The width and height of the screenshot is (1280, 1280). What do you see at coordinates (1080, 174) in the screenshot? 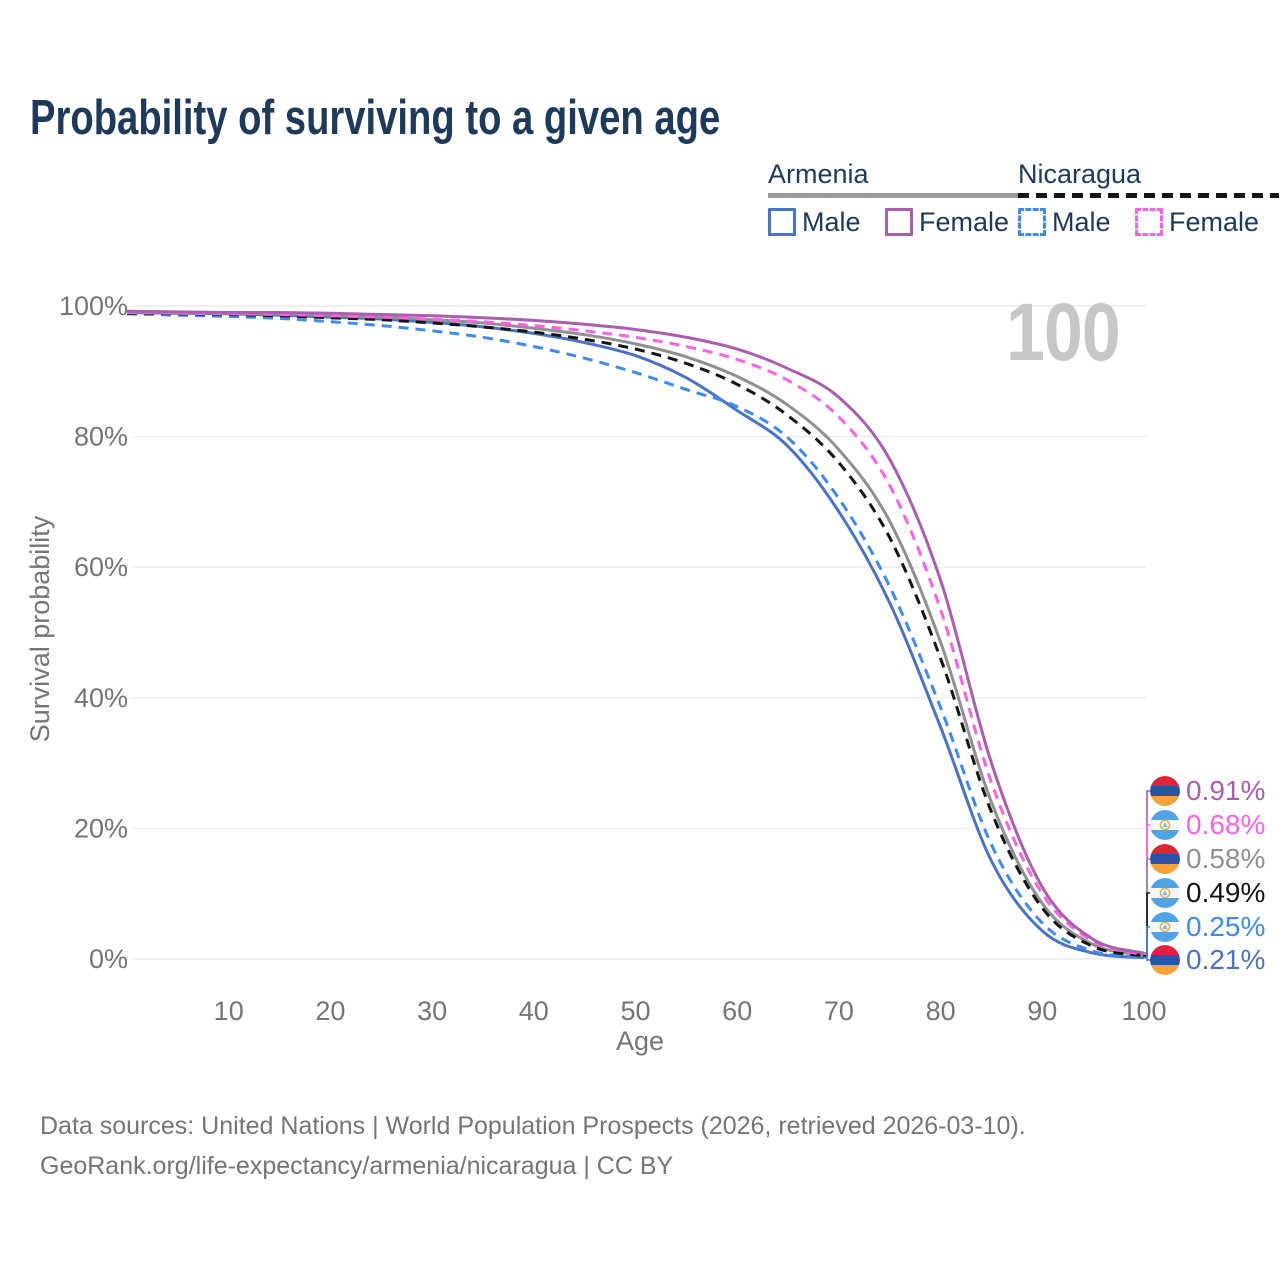
I see `legend-header-nicaragua: Nicaragua` at bounding box center [1080, 174].